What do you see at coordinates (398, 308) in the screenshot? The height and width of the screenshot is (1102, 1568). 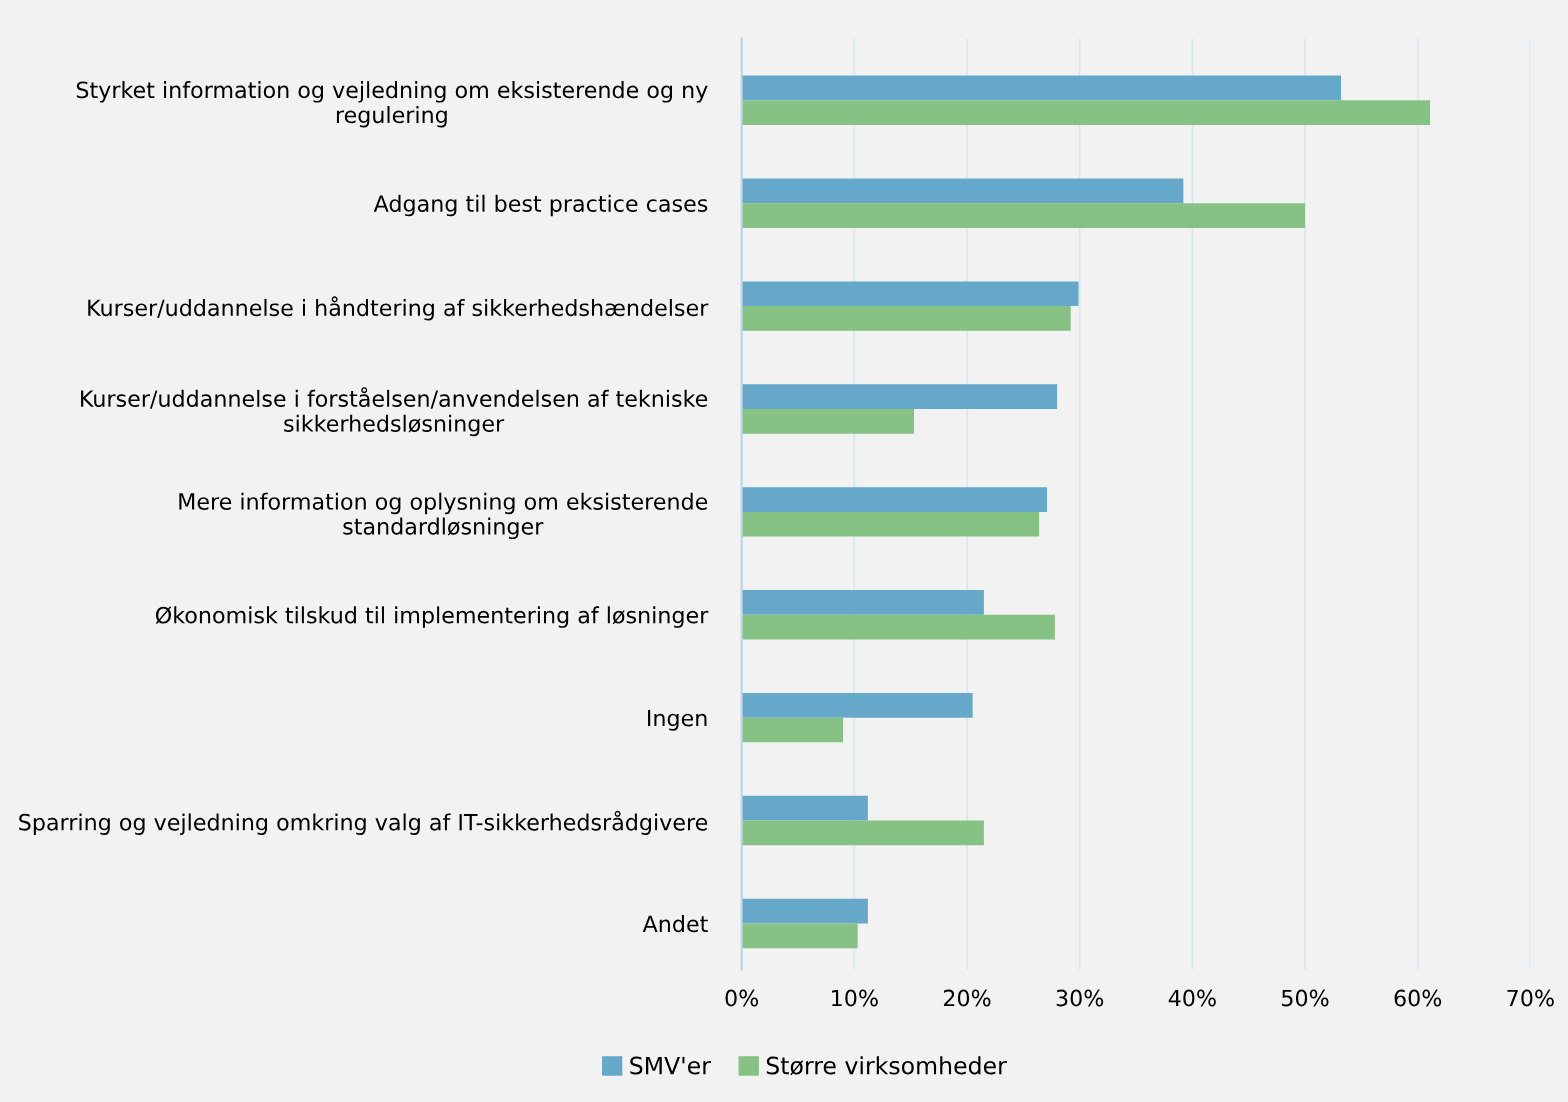 I see `y-tick-label: Kurser/uddannelse i håndtering af sikkerhedshændelser` at bounding box center [398, 308].